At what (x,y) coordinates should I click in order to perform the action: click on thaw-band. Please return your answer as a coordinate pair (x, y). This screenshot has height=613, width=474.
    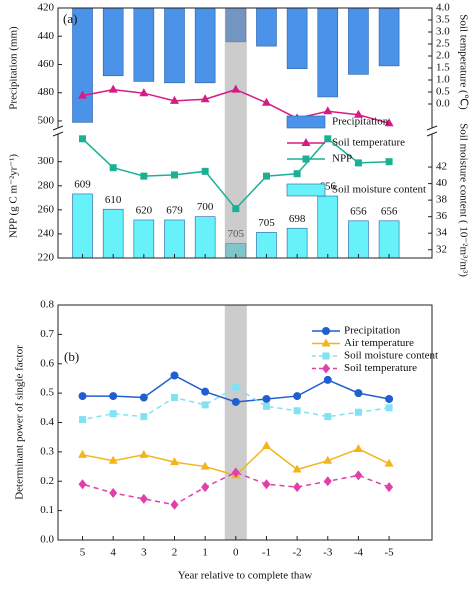
    Looking at the image, I should click on (235, 422).